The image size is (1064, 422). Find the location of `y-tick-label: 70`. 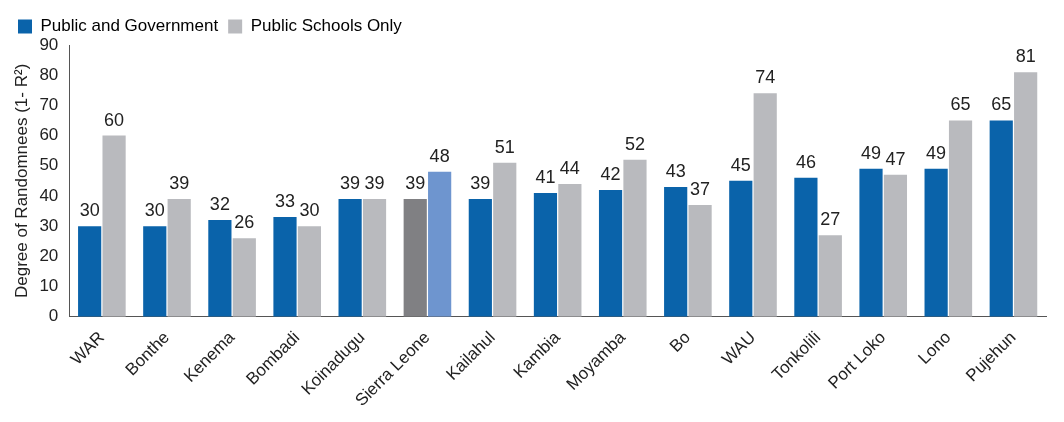

y-tick-label: 70 is located at coordinates (49, 105).